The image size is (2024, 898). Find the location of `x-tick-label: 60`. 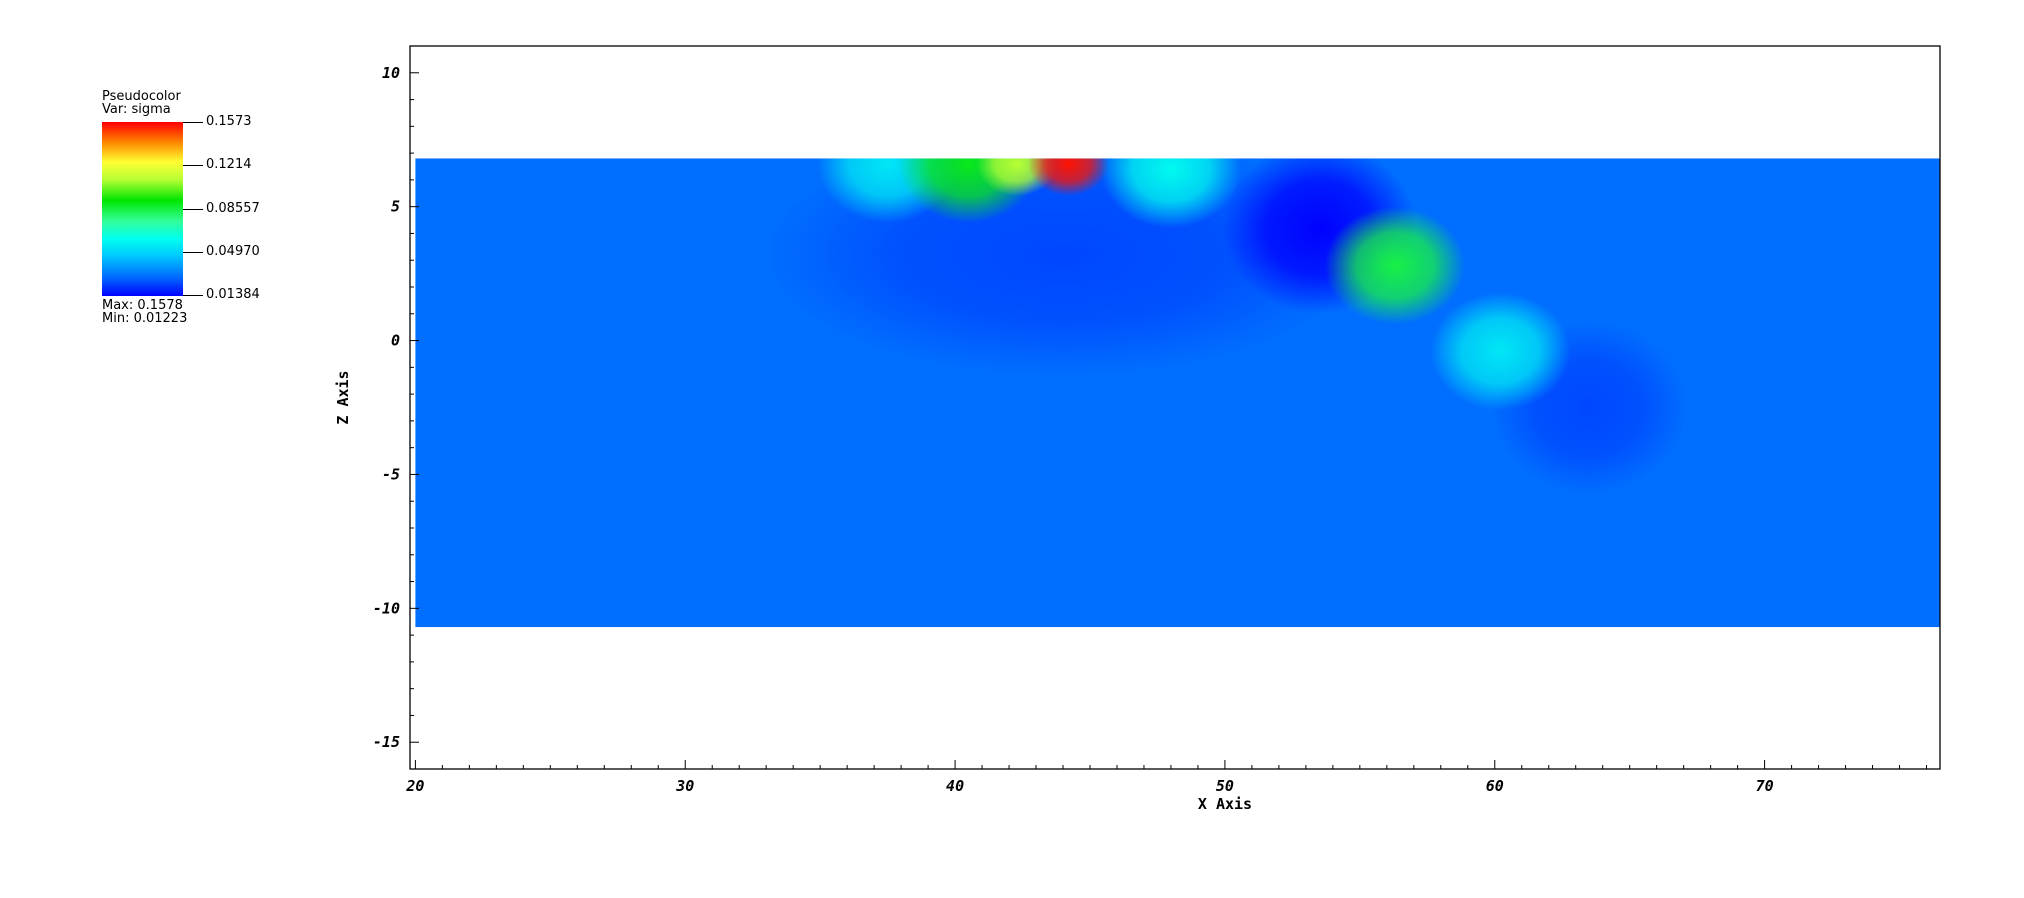

x-tick-label: 60 is located at coordinates (1495, 786).